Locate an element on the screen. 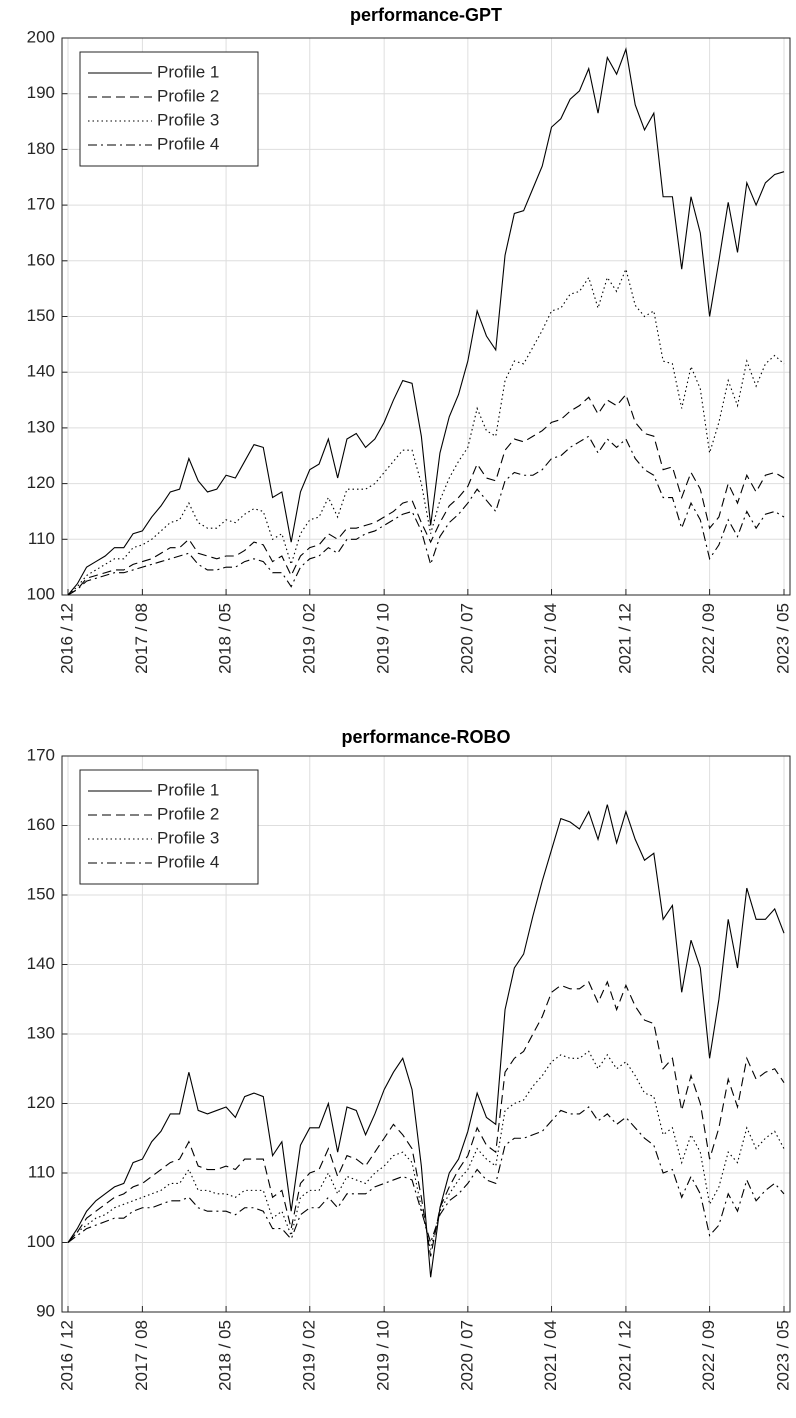 This screenshot has width=796, height=1418. y-tick-label: 90 is located at coordinates (45, 1310).